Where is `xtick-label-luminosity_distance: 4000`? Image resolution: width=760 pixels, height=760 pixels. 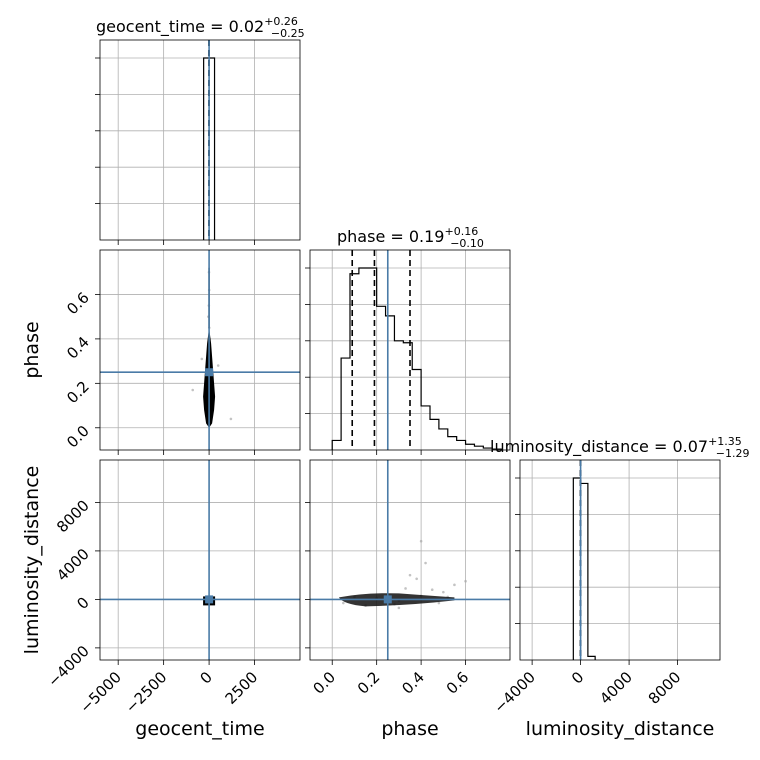
xtick-label-luminosity_distance: 4000 is located at coordinates (616, 688).